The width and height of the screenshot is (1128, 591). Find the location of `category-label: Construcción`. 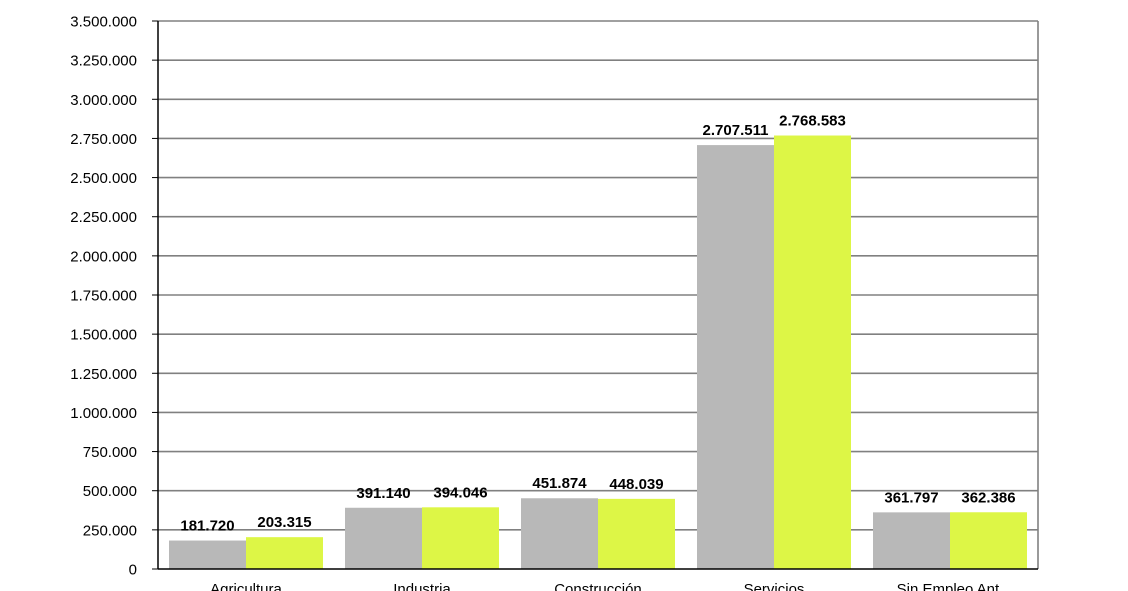

category-label: Construcción is located at coordinates (598, 586).